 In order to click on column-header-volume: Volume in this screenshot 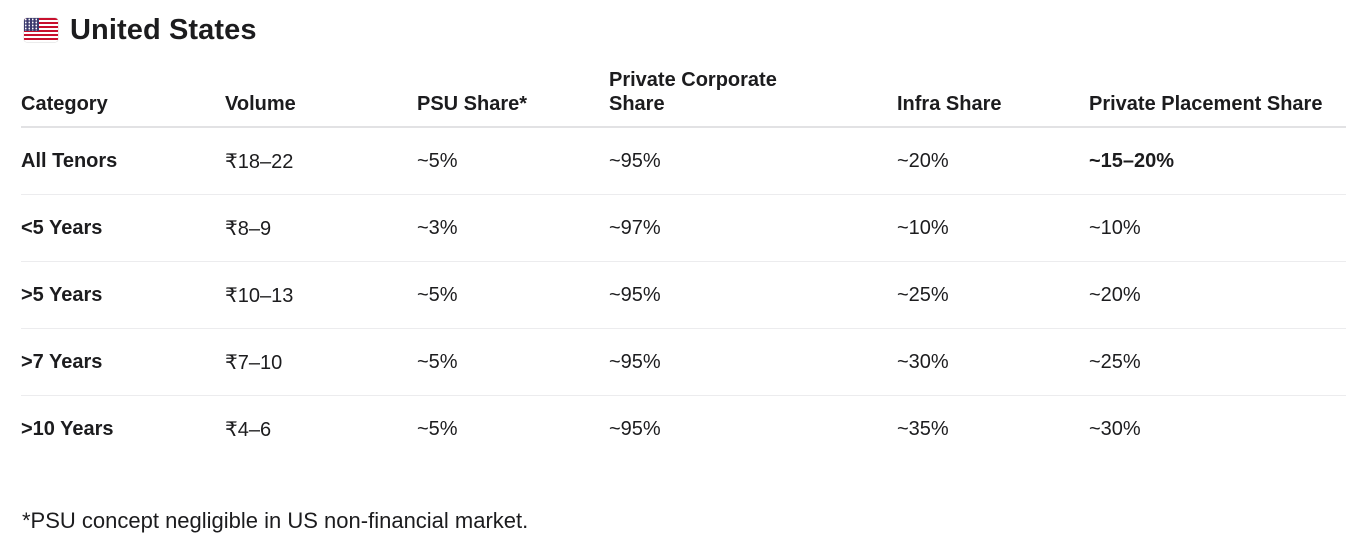, I will do `click(321, 95)`.